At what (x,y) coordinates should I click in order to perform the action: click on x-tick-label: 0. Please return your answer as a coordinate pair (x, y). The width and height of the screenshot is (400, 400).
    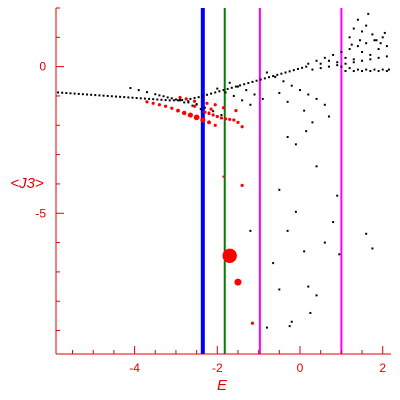
    Looking at the image, I should click on (300, 368).